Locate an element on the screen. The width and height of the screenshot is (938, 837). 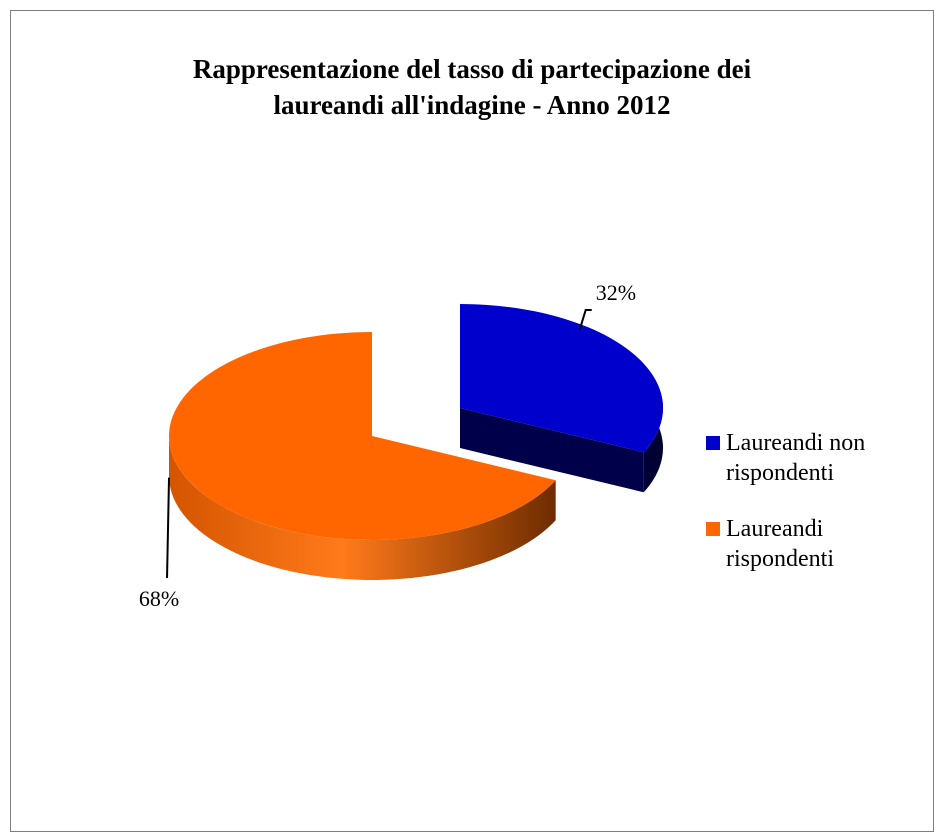
legend-label: Laureandi rispondenti is located at coordinates (780, 544).